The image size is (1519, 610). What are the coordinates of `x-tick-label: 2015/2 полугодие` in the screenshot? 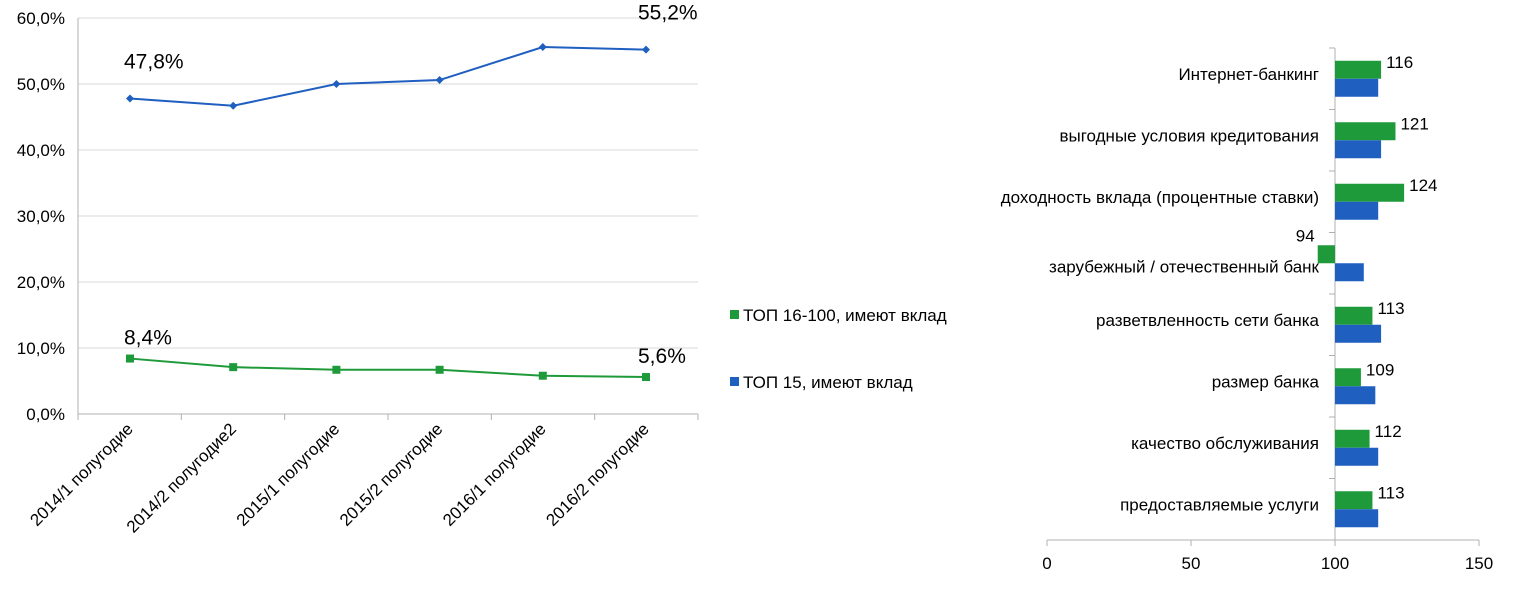 It's located at (391, 474).